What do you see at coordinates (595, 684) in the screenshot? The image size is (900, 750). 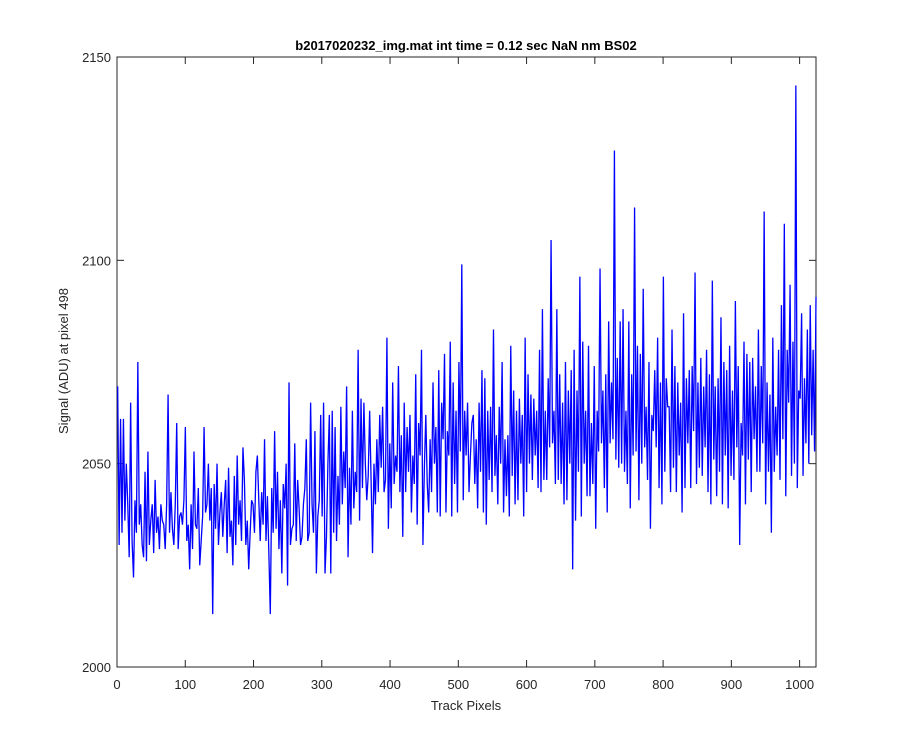 I see `x-tick-label: 700` at bounding box center [595, 684].